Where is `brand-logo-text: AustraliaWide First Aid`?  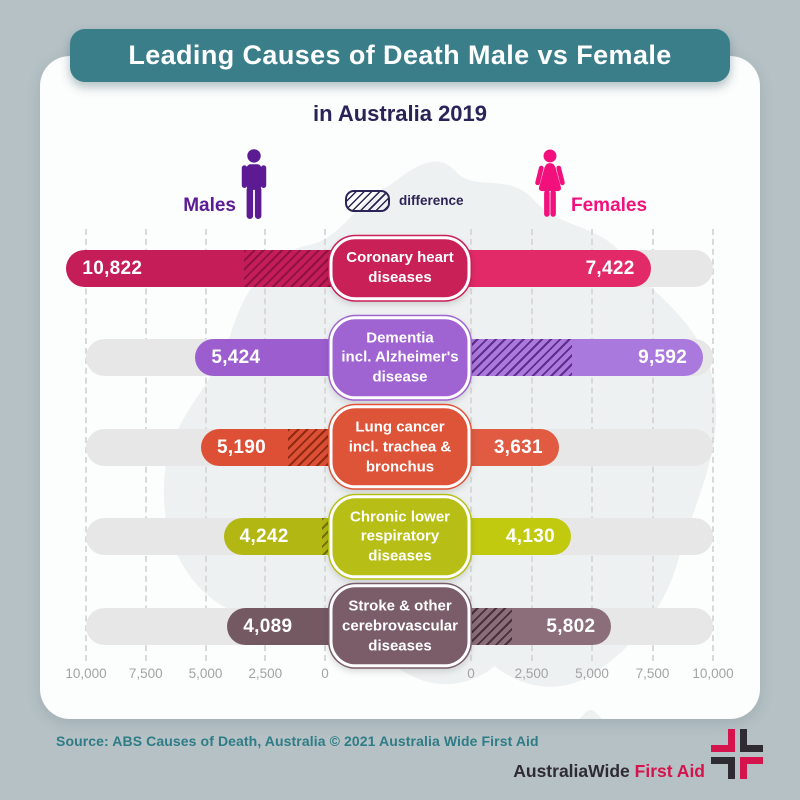 brand-logo-text: AustraliaWide First Aid is located at coordinates (609, 771).